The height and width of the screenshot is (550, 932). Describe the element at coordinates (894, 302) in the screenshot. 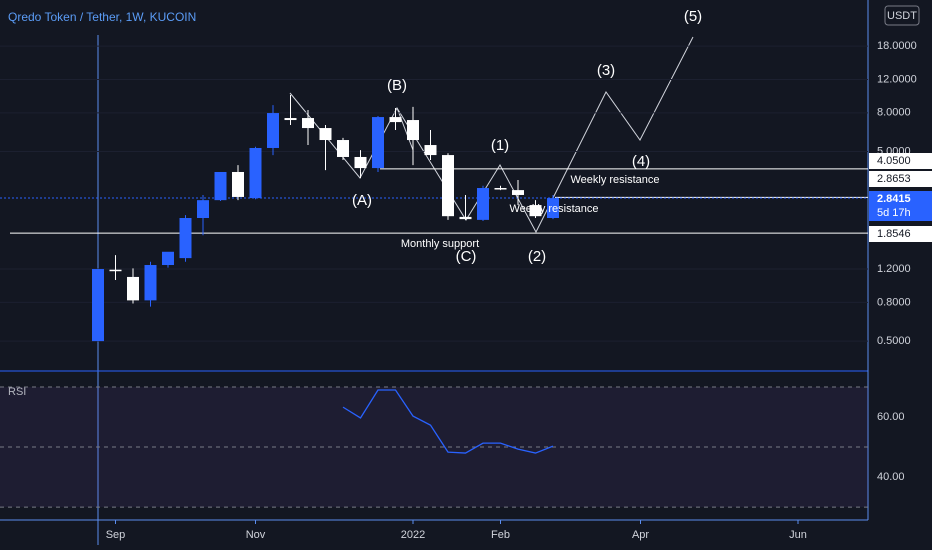

I see `y-tick-label: 0.8000` at that location.